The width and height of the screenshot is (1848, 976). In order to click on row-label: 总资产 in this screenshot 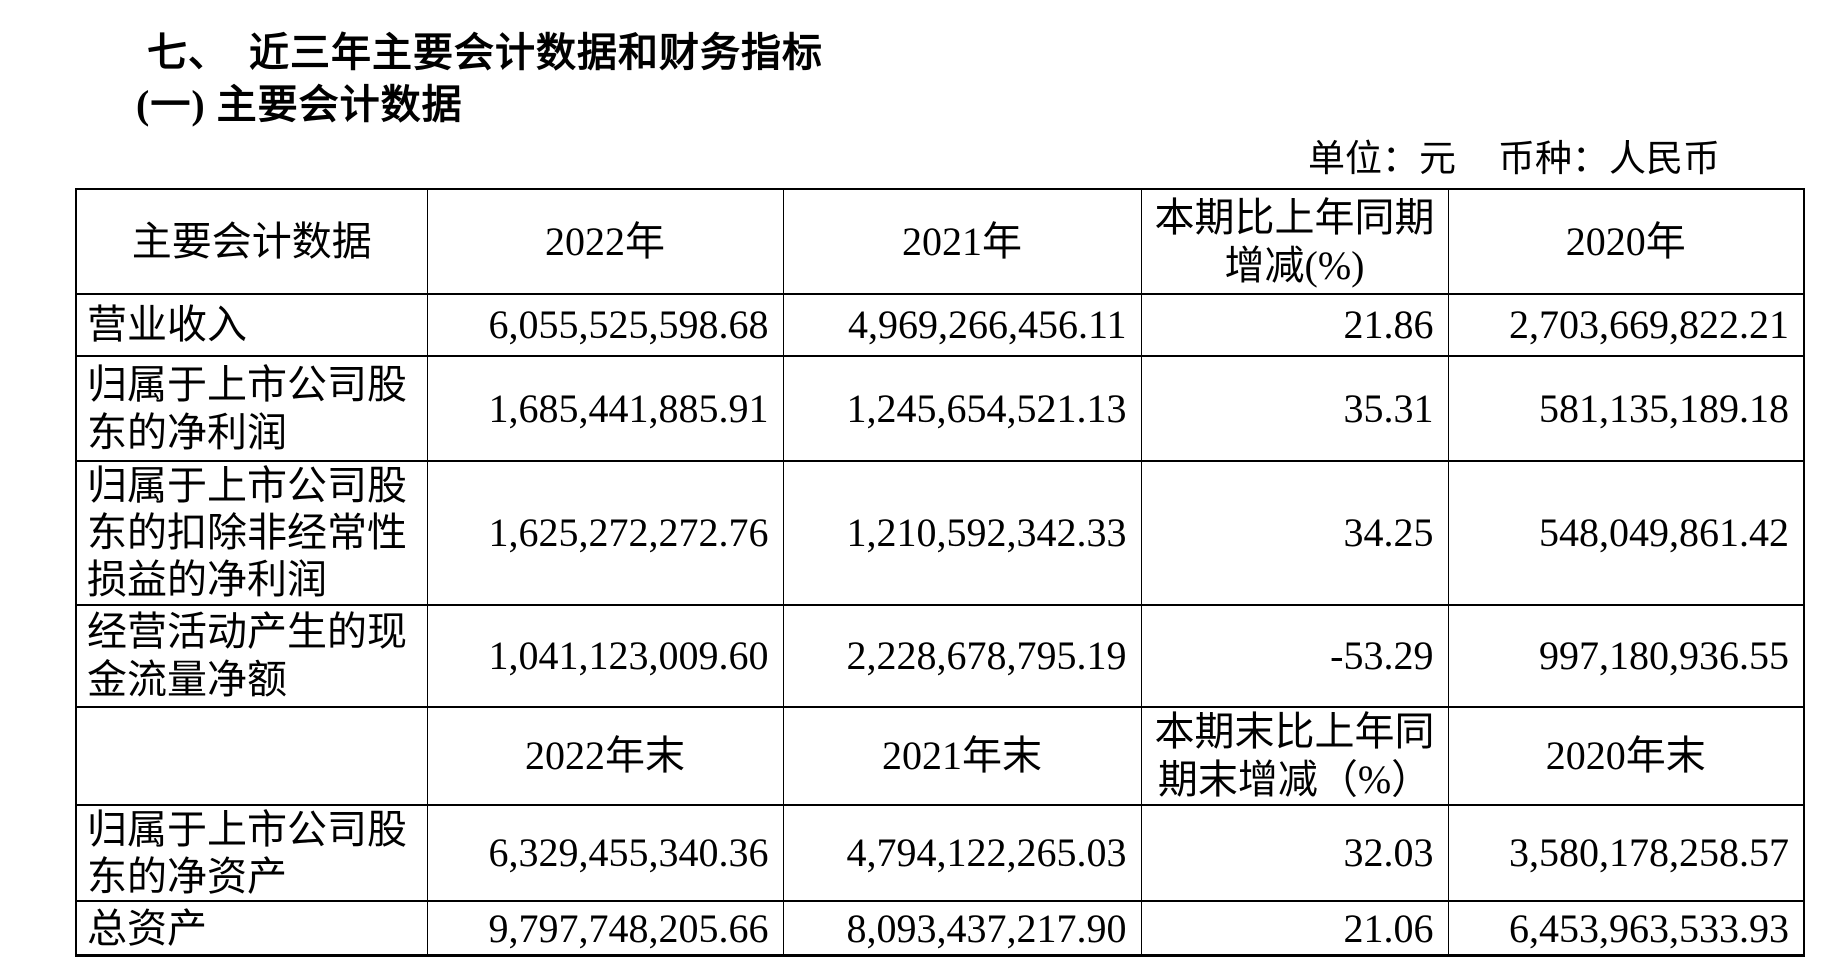, I will do `click(251, 928)`.